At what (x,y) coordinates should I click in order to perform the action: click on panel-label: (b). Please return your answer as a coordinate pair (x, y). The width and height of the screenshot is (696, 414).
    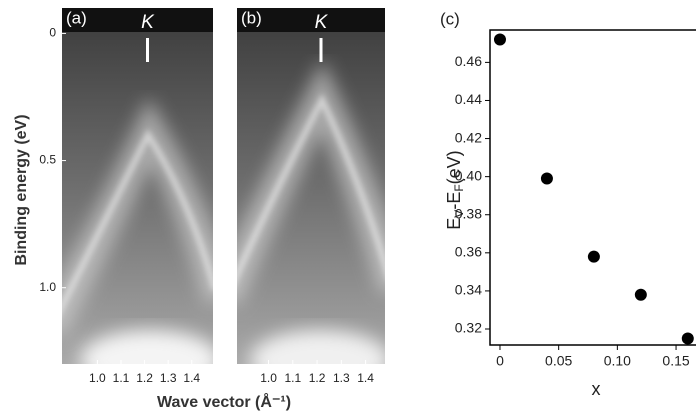
    Looking at the image, I should click on (251, 17).